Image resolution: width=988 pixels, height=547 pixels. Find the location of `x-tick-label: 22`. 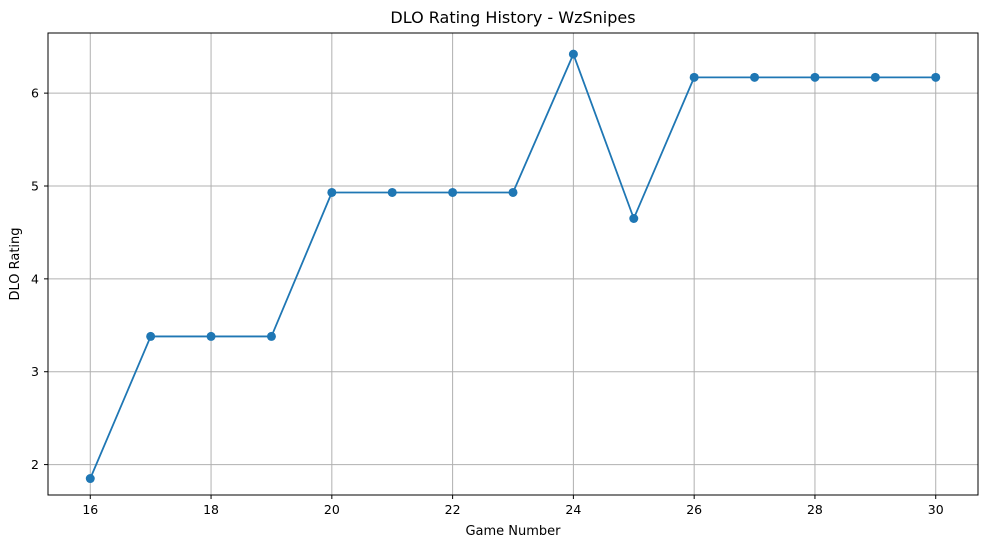

x-tick-label: 22 is located at coordinates (453, 509).